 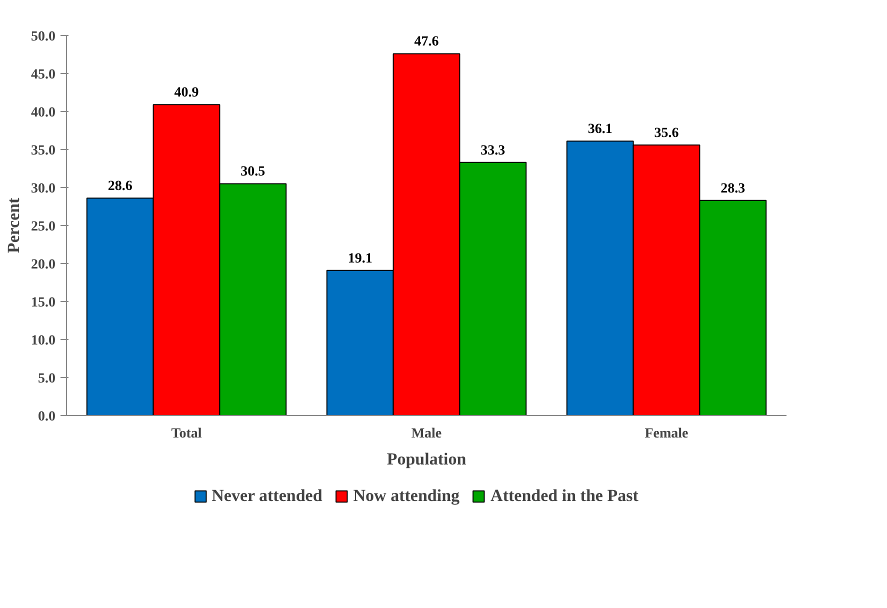 What do you see at coordinates (47, 417) in the screenshot?
I see `y-tick-label: 0.0` at bounding box center [47, 417].